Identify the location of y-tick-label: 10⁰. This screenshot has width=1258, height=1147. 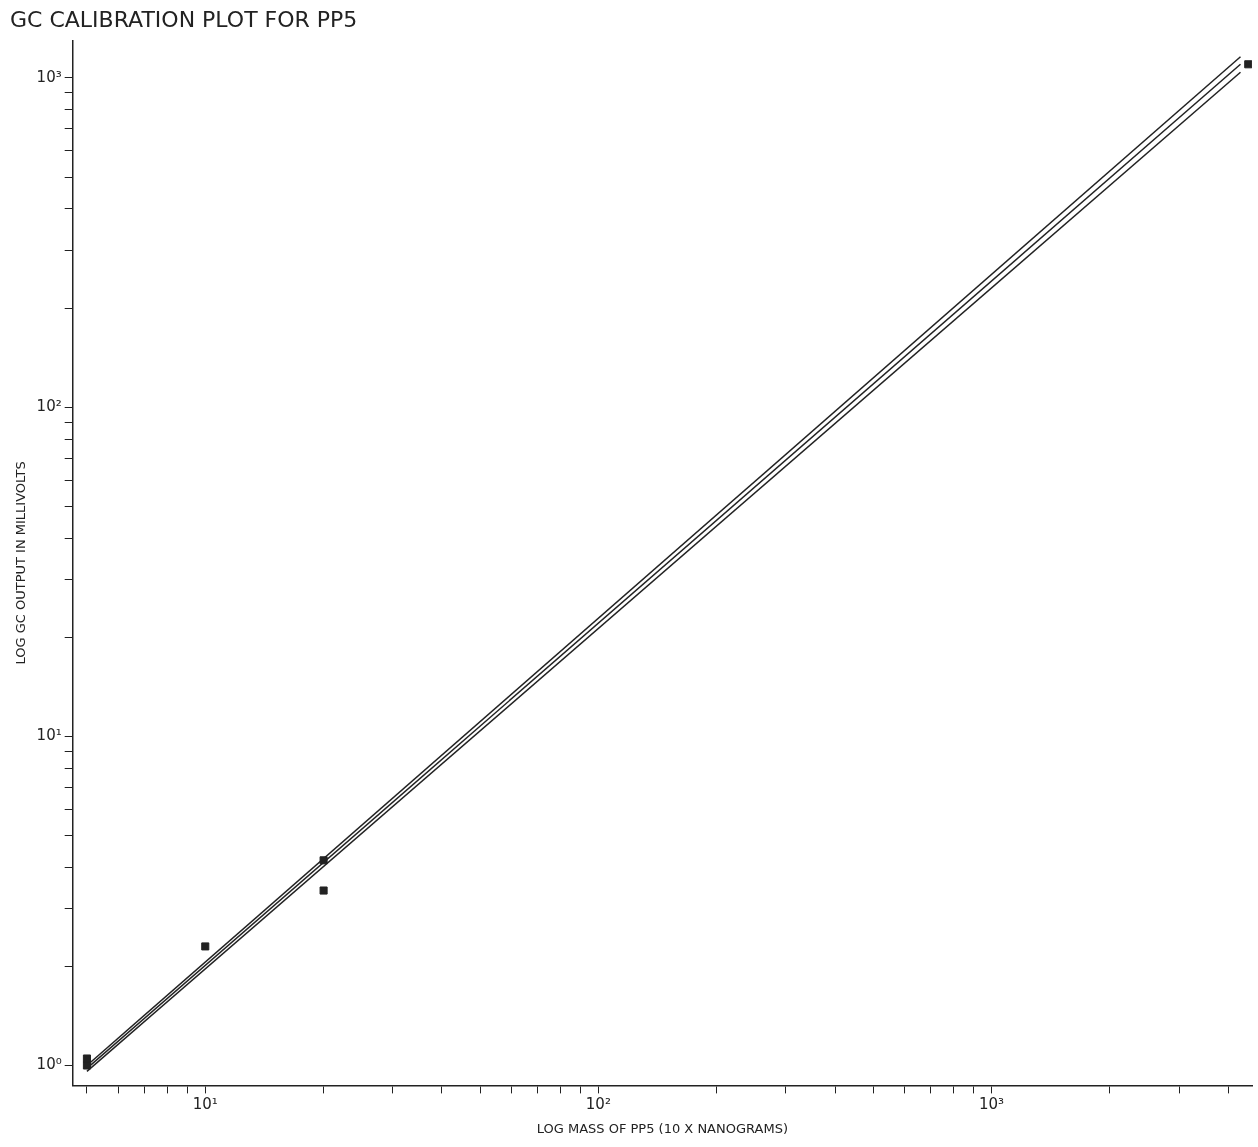
(49, 1064).